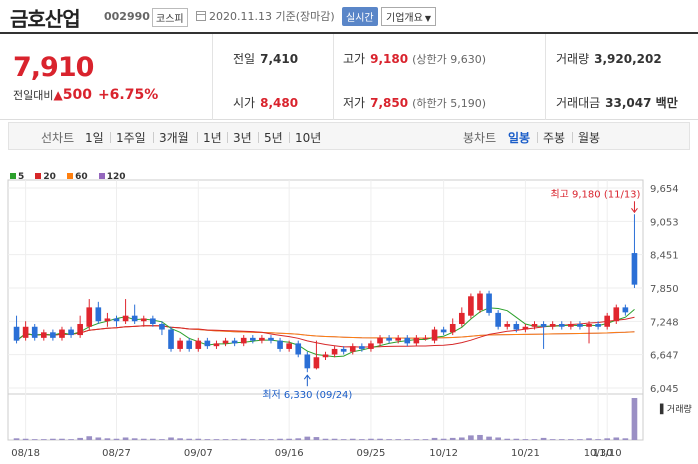 The width and height of the screenshot is (698, 464). What do you see at coordinates (94, 138) in the screenshot?
I see `tab-1day: 1일` at bounding box center [94, 138].